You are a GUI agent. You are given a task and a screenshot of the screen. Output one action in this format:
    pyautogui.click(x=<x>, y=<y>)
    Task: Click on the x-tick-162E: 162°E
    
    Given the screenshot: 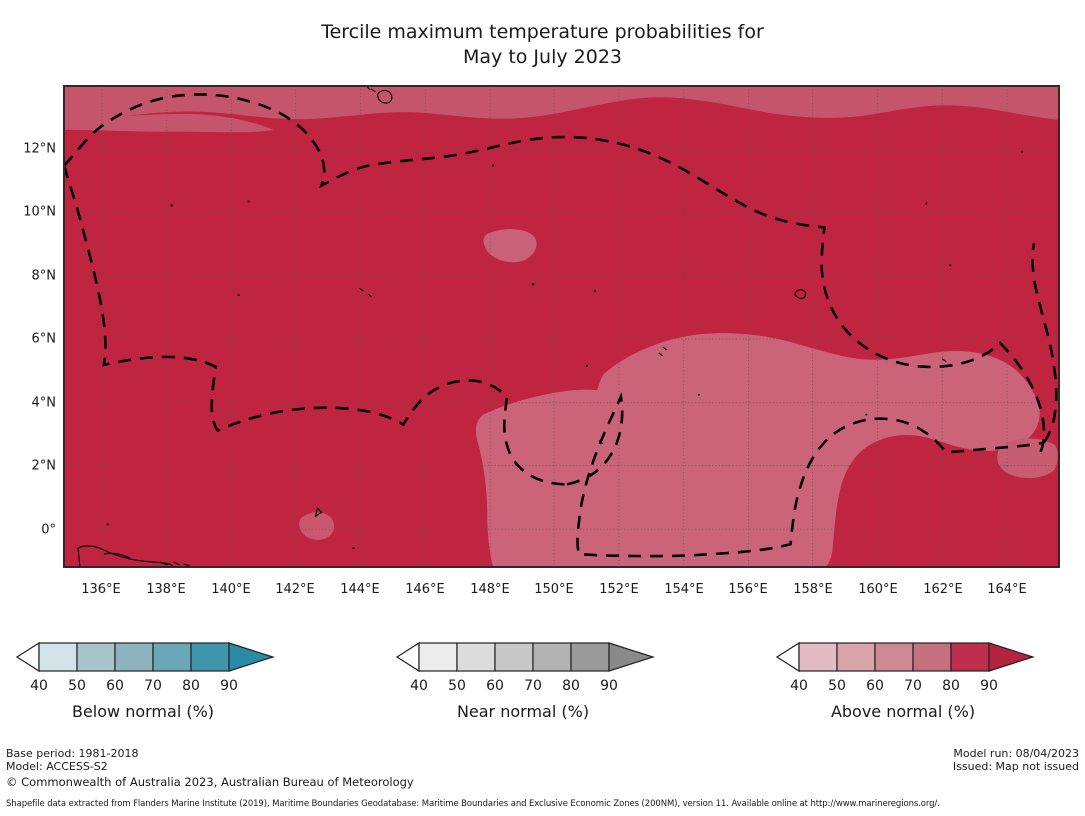 What is the action you would take?
    pyautogui.click(x=943, y=589)
    